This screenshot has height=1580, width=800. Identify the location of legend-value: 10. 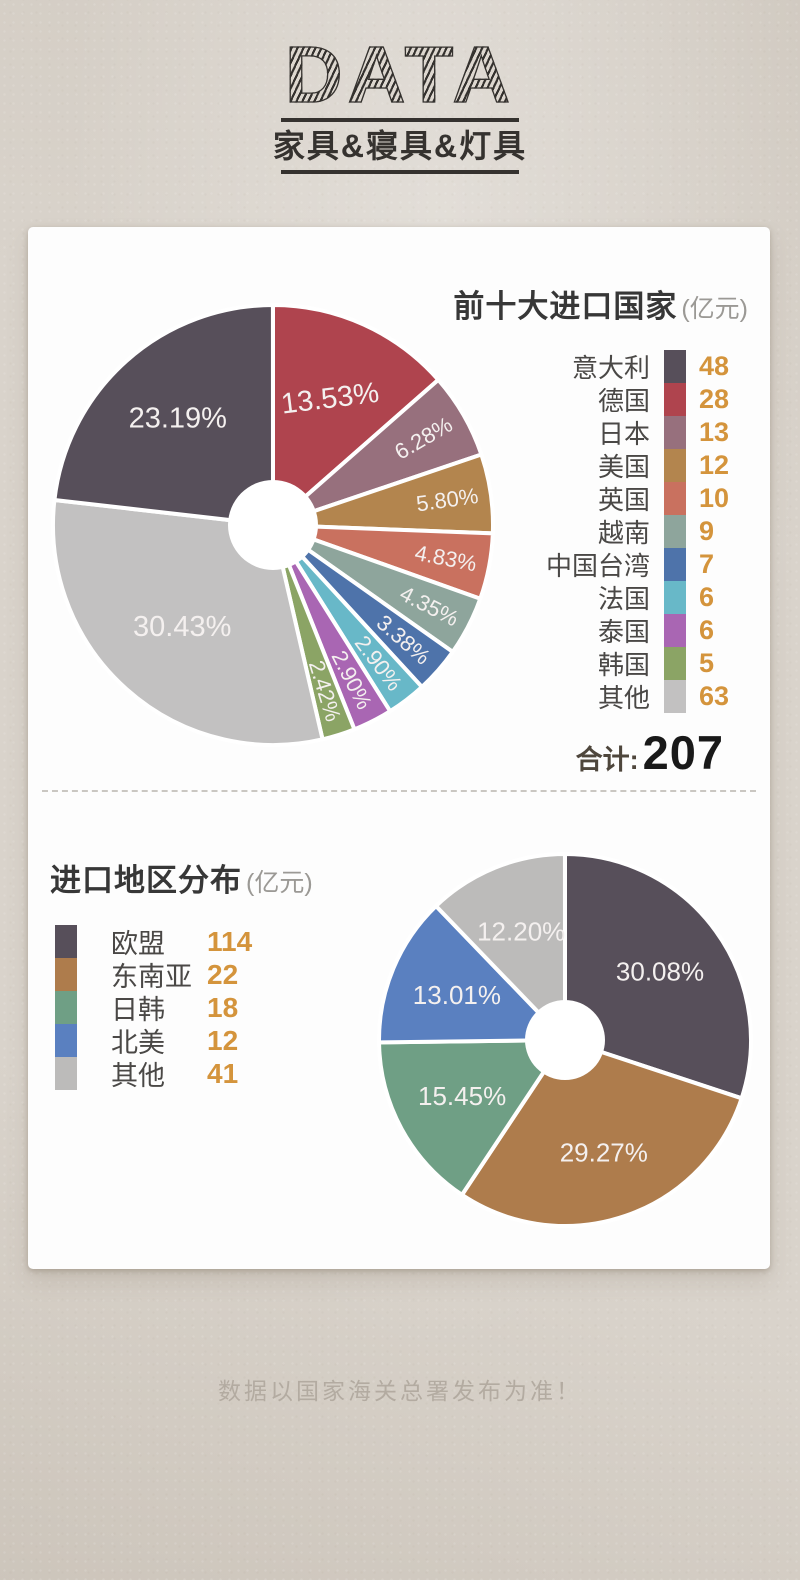
(714, 498).